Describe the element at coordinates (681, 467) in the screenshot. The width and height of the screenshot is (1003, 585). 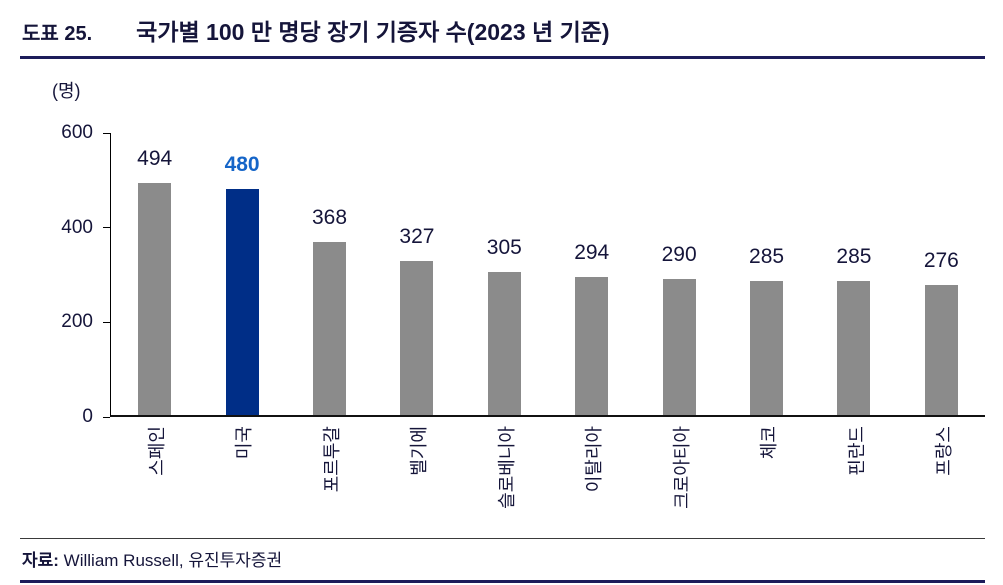
I see `x-axis-label: 크로아티아` at that location.